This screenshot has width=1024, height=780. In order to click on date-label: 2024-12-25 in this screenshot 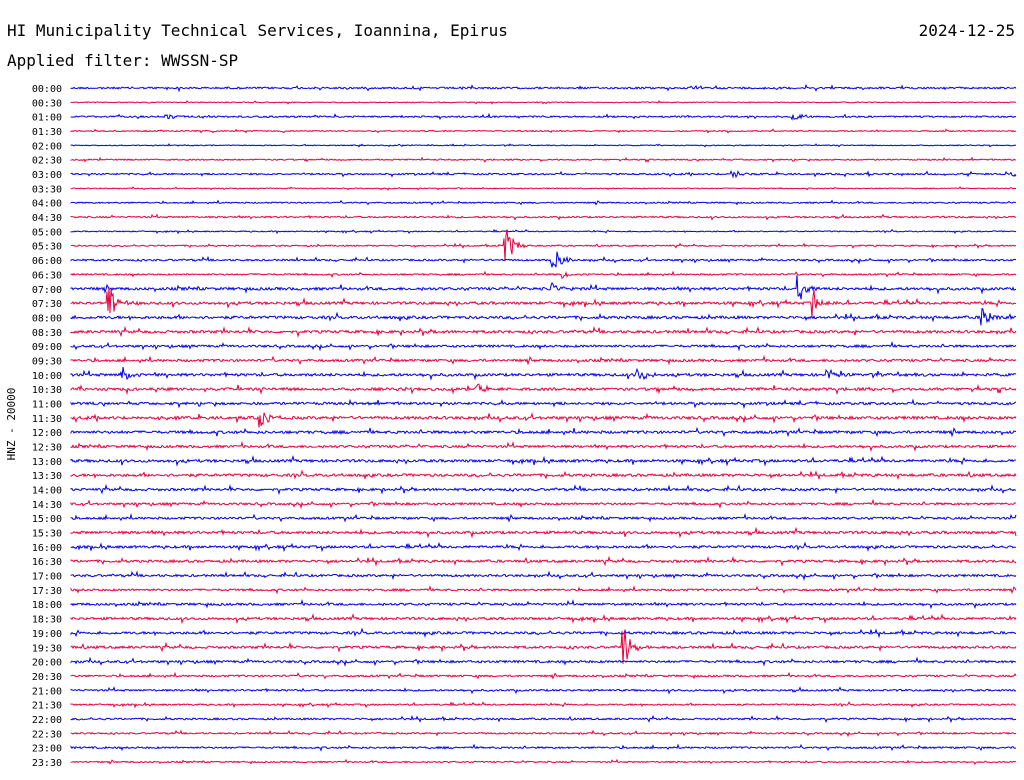, I will do `click(967, 30)`.